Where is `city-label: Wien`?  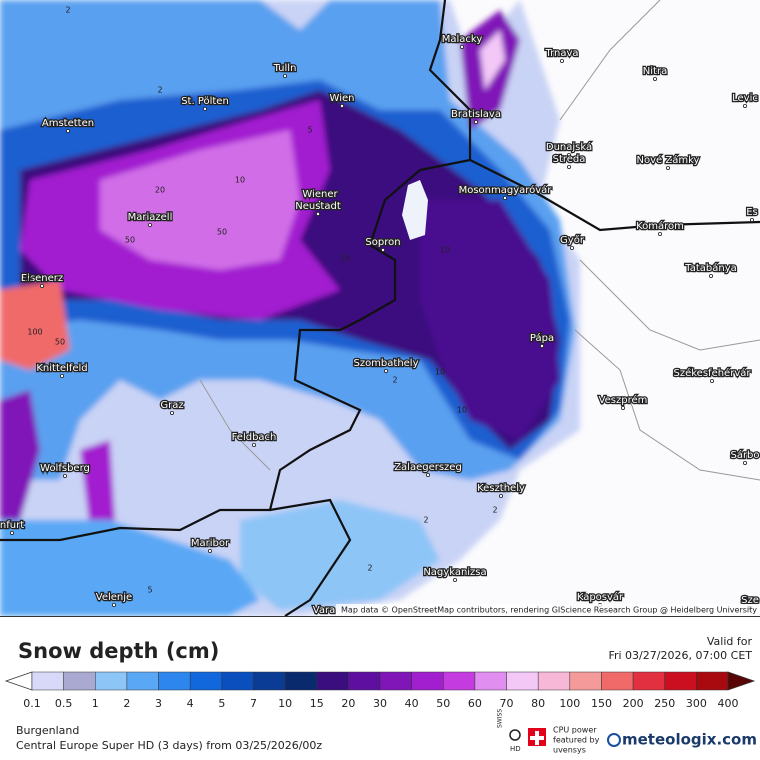 city-label: Wien is located at coordinates (342, 98).